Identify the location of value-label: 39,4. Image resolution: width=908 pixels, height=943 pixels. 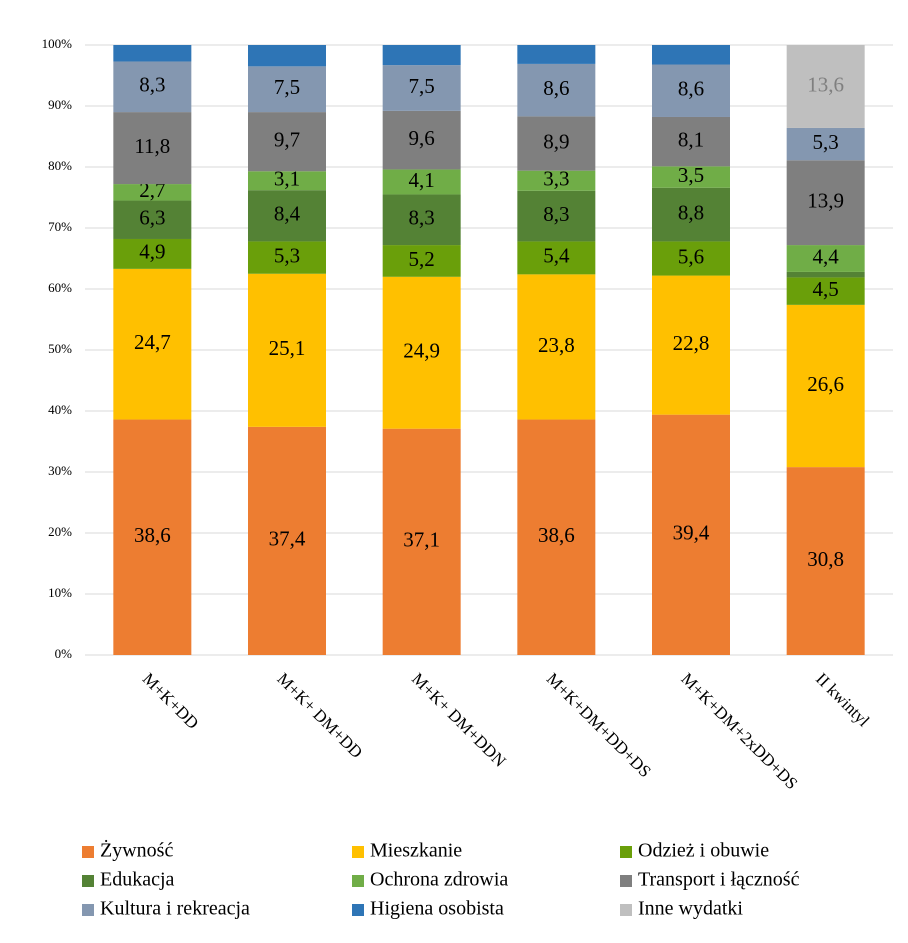
(691, 533).